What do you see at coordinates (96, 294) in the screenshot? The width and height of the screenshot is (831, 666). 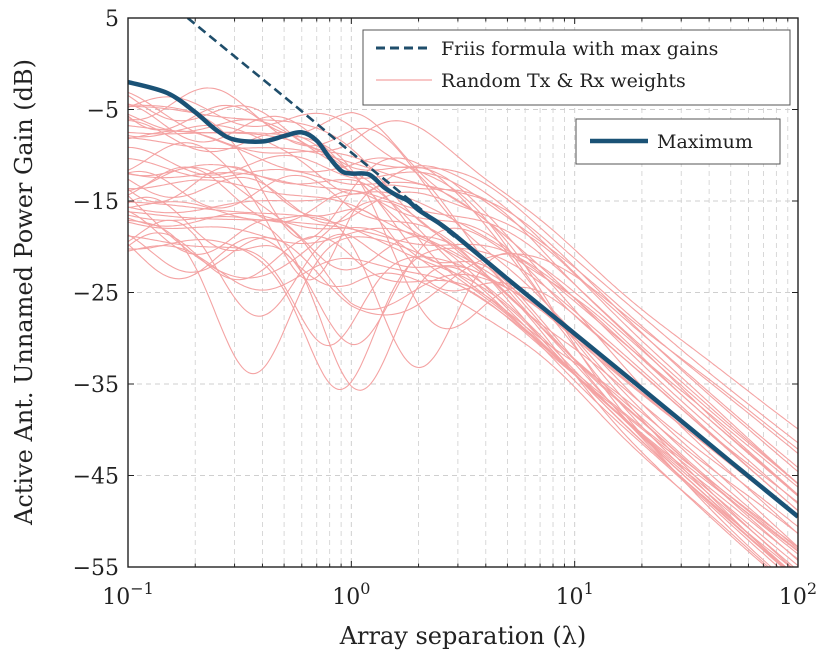 I see `y-tick-label: −25` at bounding box center [96, 294].